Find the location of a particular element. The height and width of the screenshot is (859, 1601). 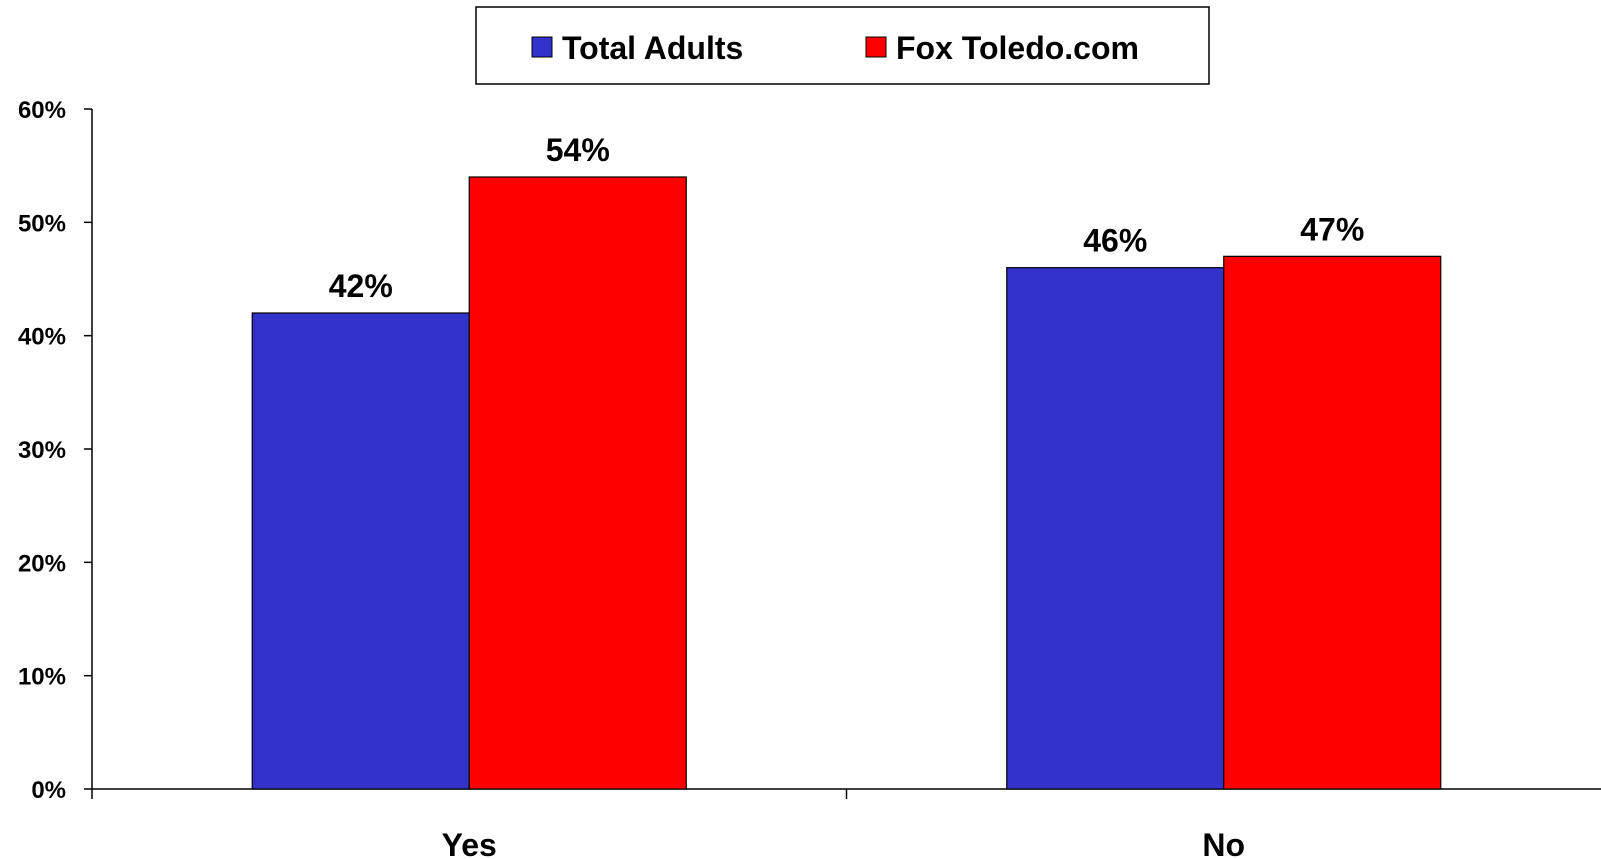

legend-box is located at coordinates (842, 45).